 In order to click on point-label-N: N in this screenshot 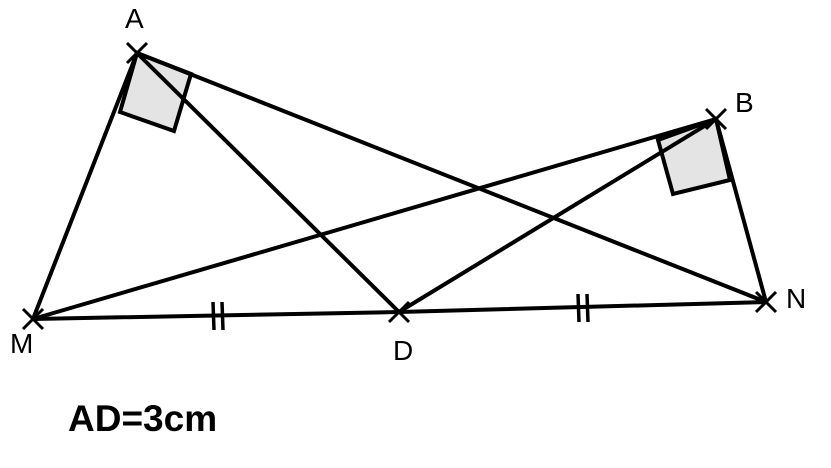, I will do `click(796, 298)`.